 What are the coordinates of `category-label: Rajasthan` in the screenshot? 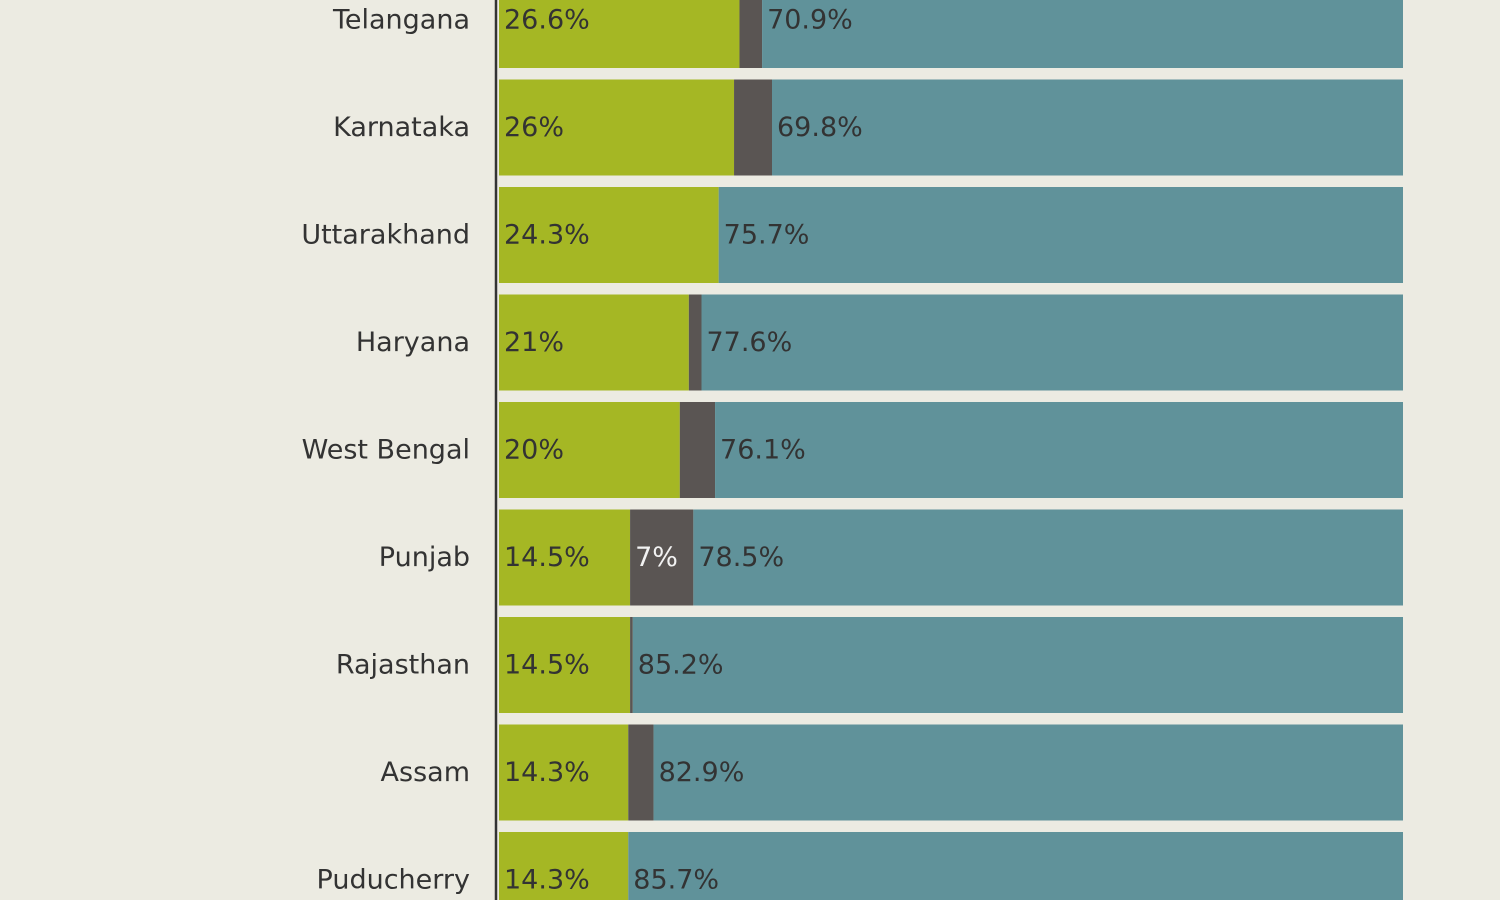 It's located at (403, 665).